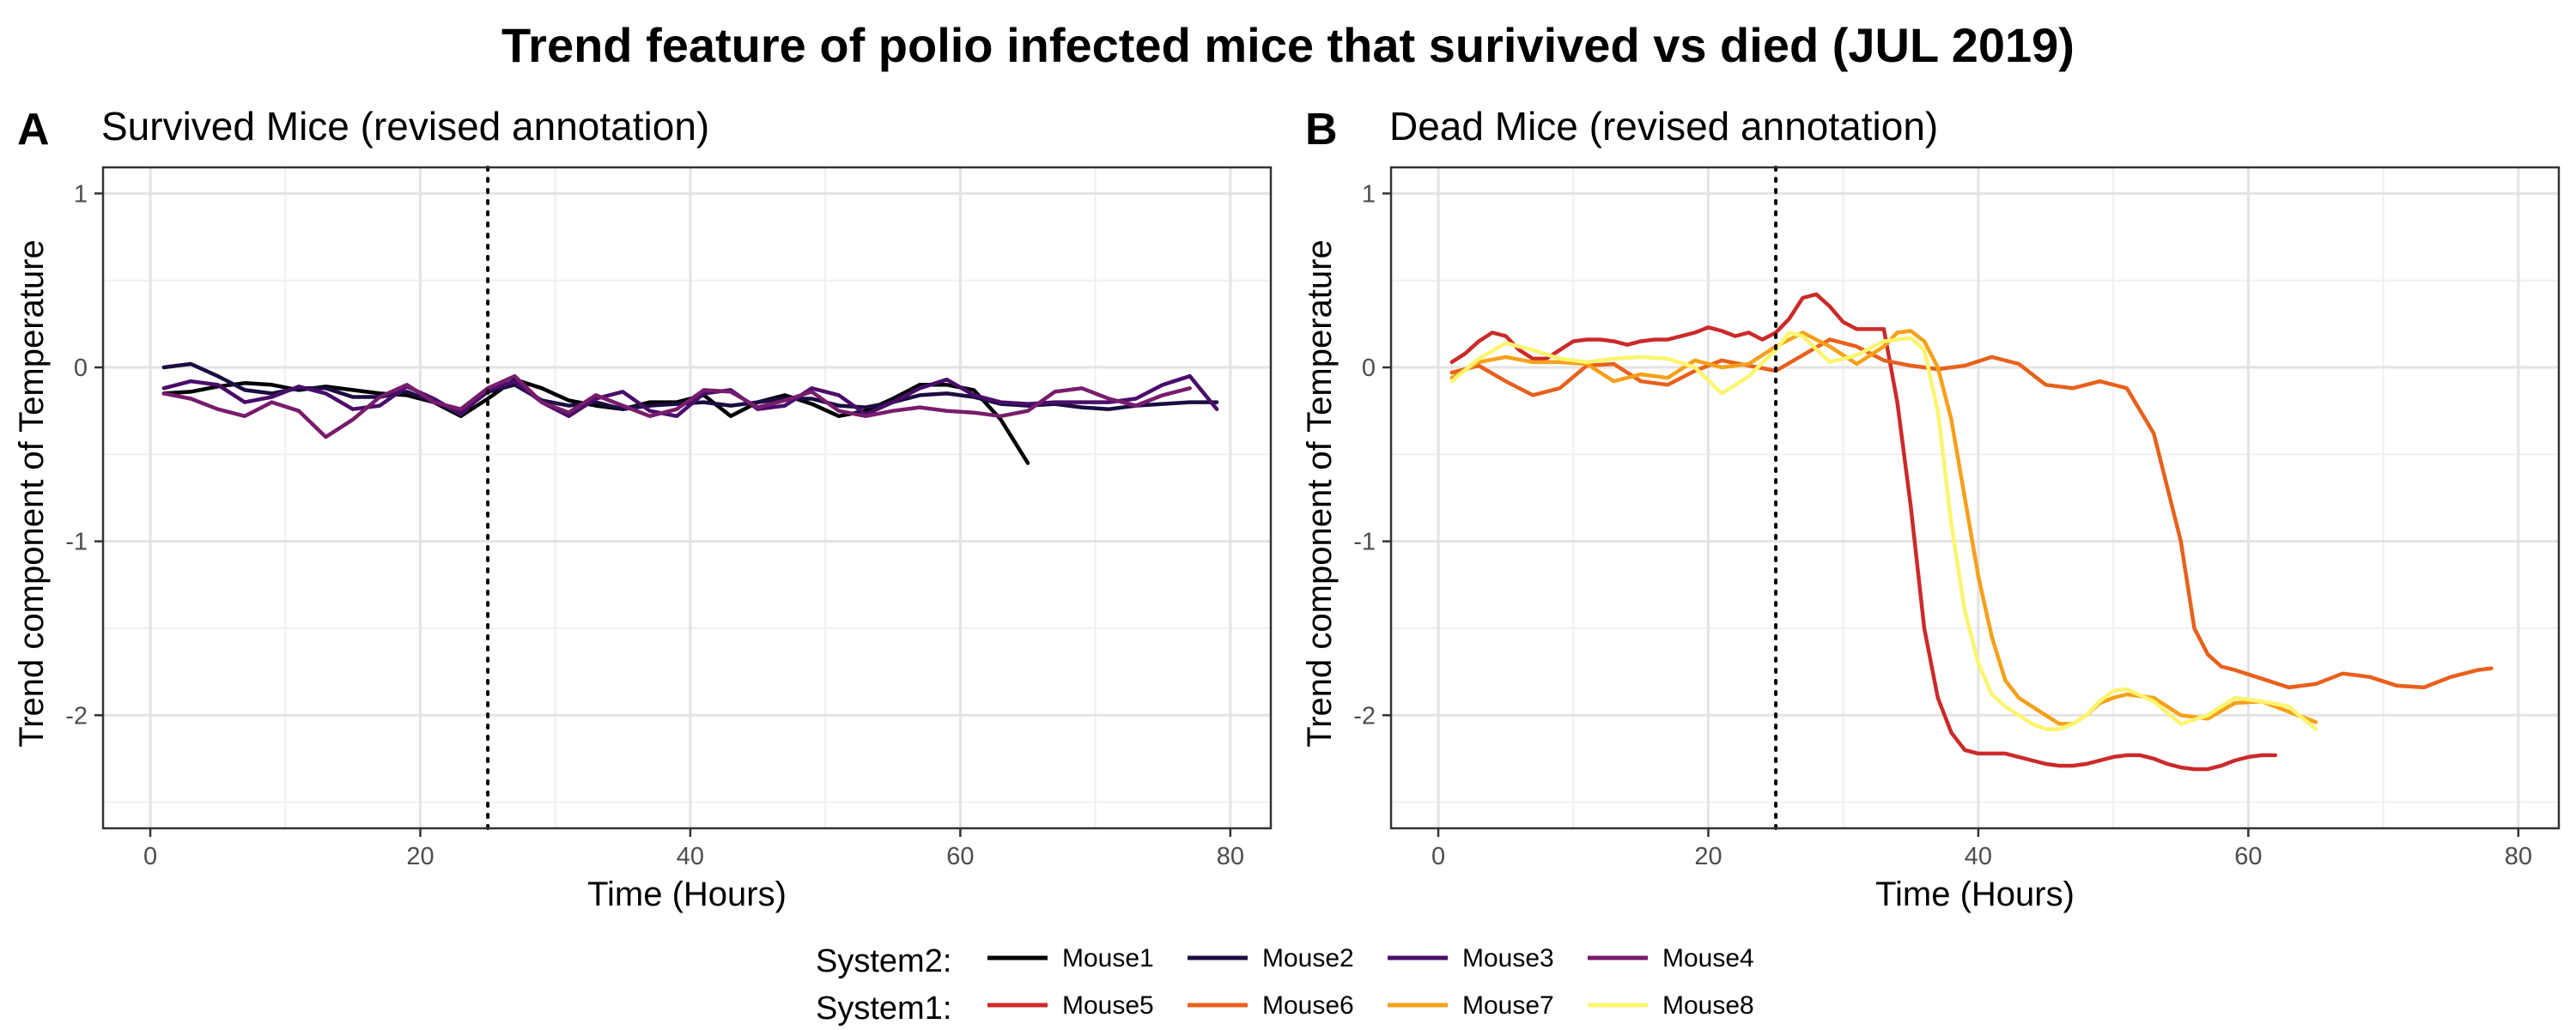 This screenshot has width=2576, height=1030. I want to click on panel-b-y-tick-label: 1, so click(1369, 194).